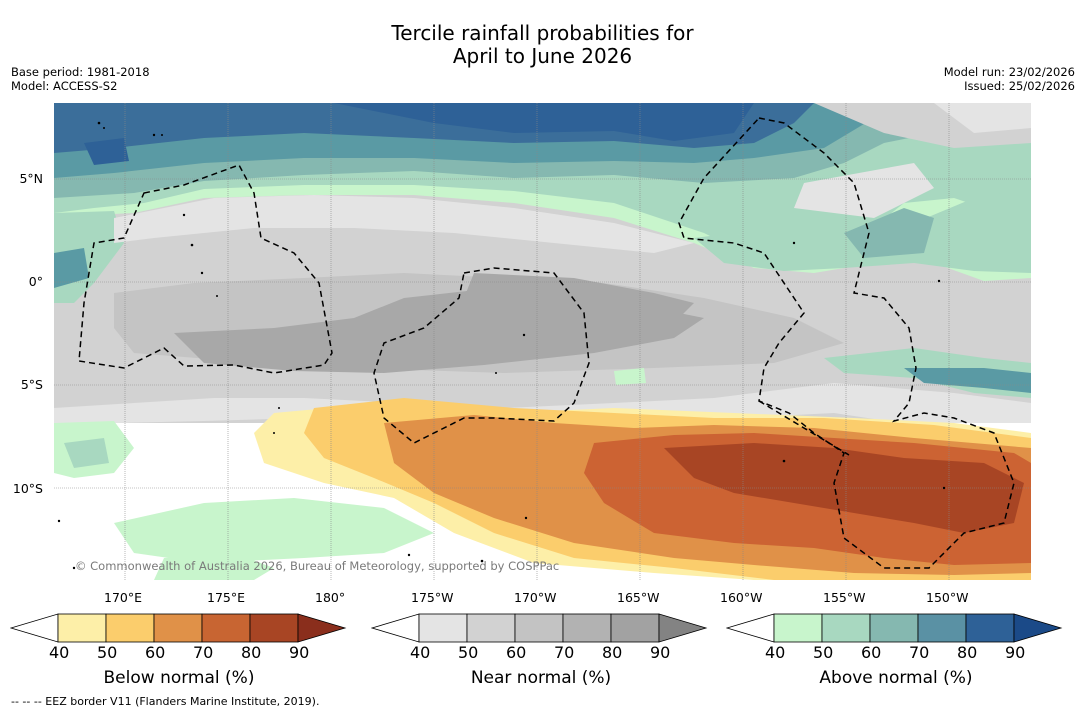 Image resolution: width=1085 pixels, height=713 pixels. Describe the element at coordinates (80, 72) in the screenshot. I see `base-period: Base period: 1981-2018` at that location.